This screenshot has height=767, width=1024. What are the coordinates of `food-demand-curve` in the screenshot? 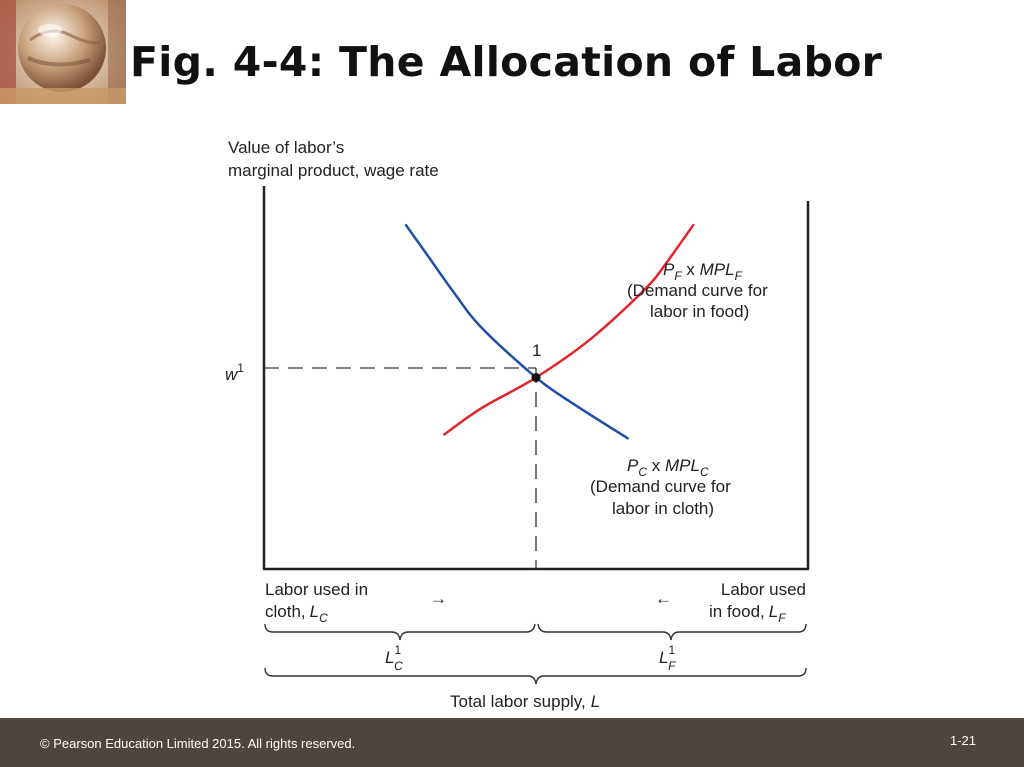 It's located at (568, 330).